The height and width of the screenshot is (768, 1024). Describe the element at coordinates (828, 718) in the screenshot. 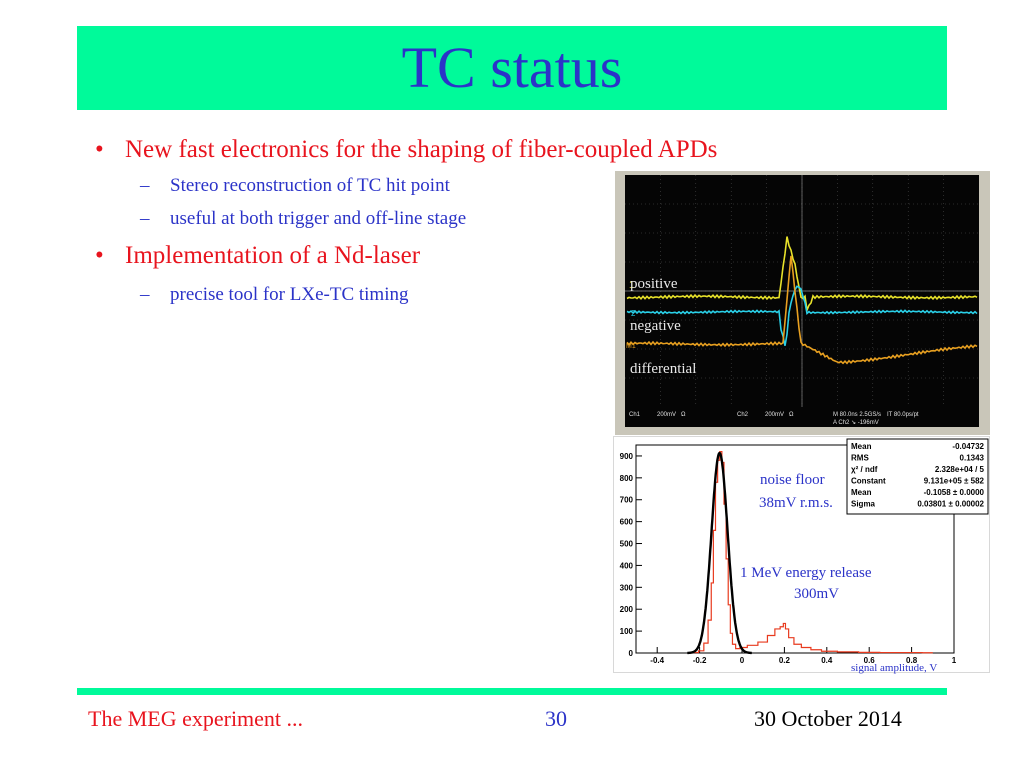

I see `footer-date: 30 October 2014` at that location.